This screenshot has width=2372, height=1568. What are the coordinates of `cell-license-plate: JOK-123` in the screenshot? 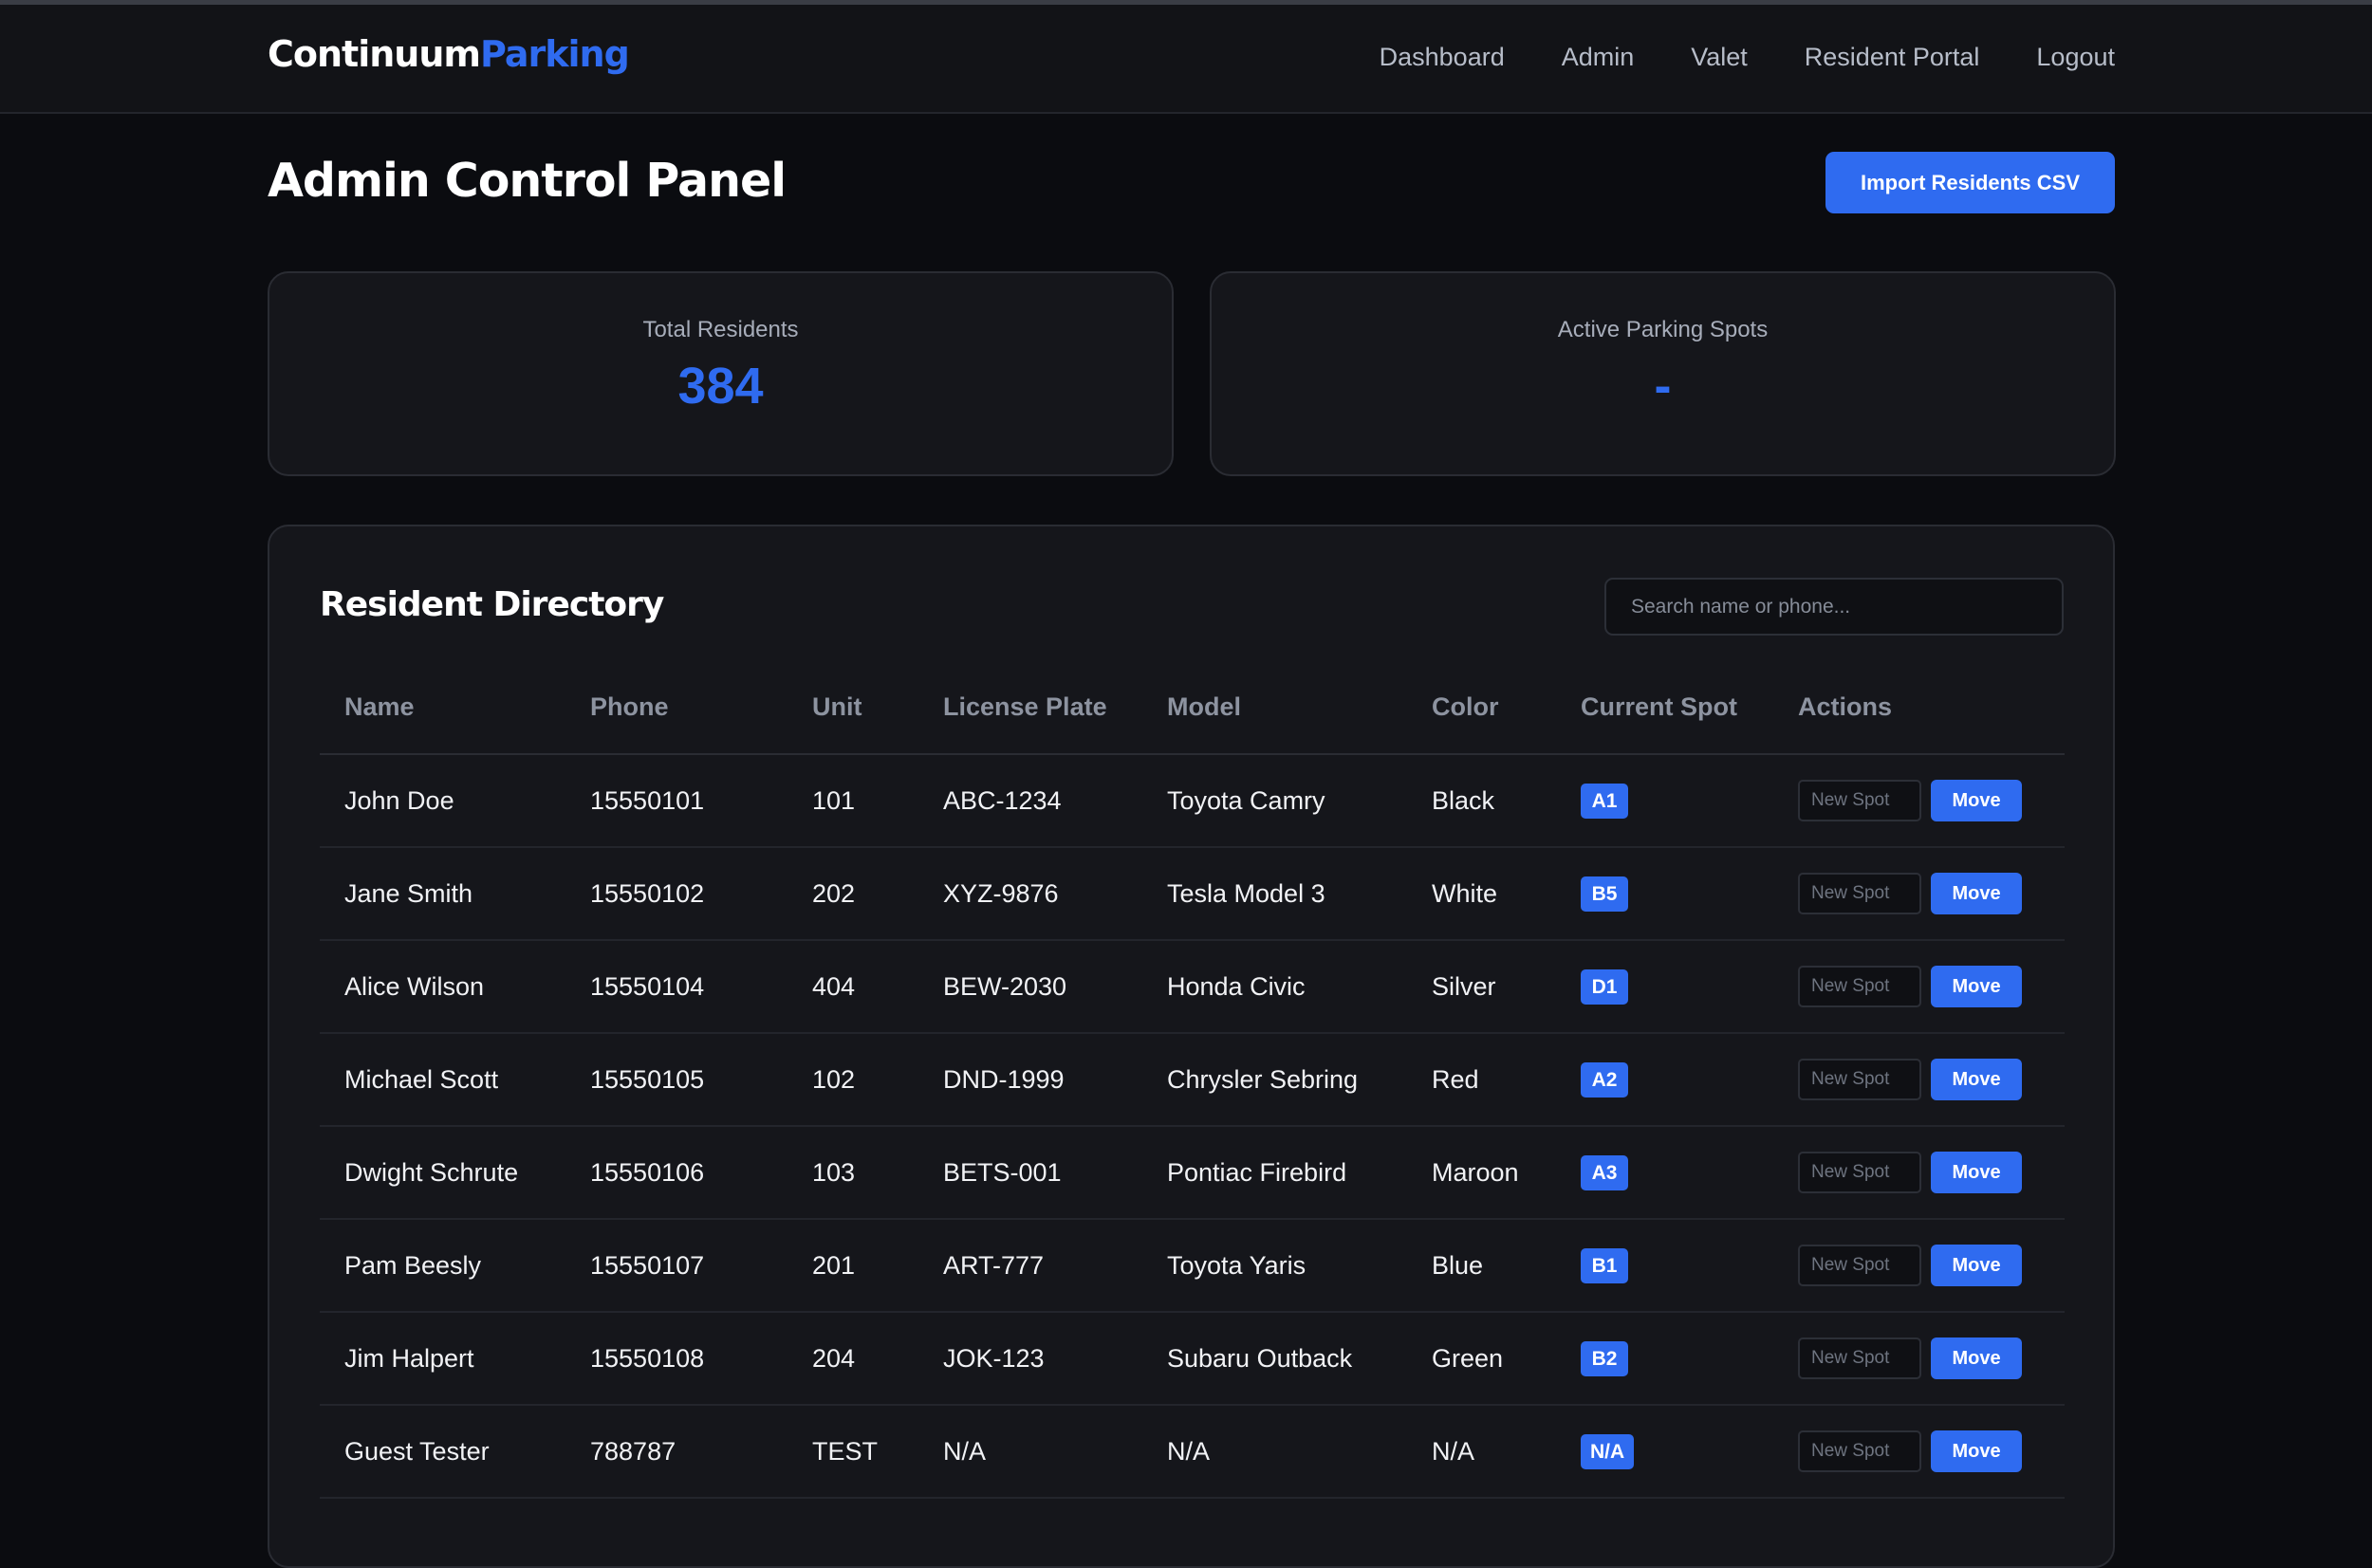 It's located at (1030, 1359).